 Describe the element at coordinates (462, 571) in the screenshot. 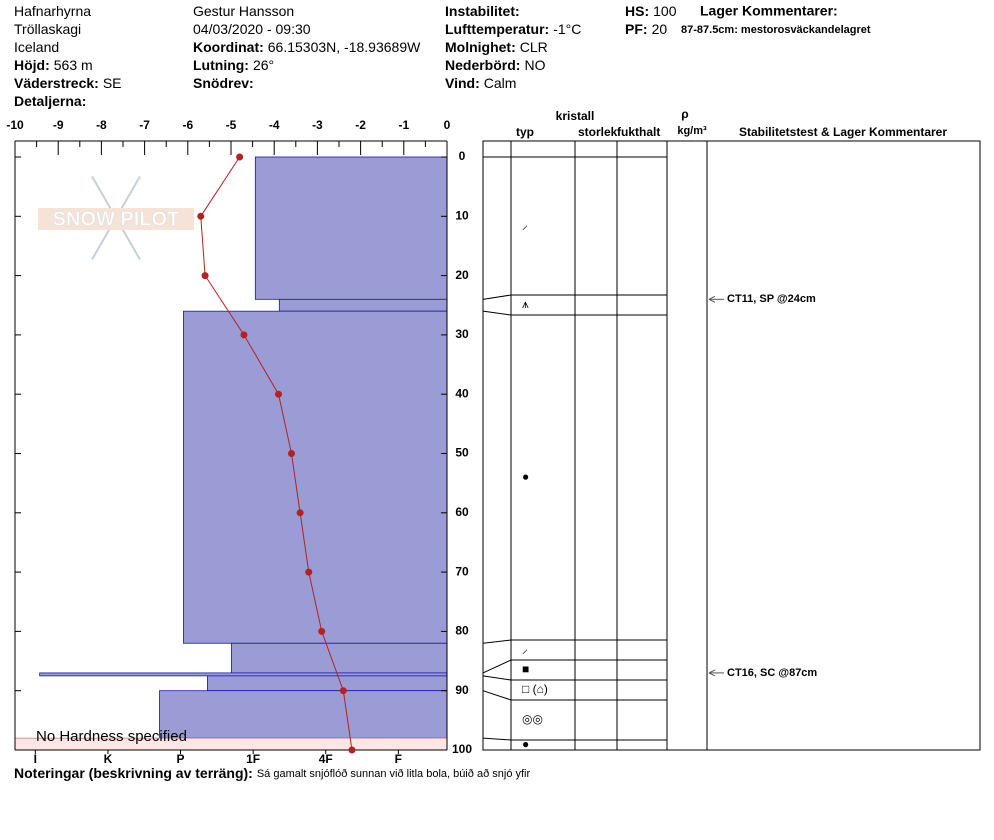

I see `y-tick-label: 70` at that location.